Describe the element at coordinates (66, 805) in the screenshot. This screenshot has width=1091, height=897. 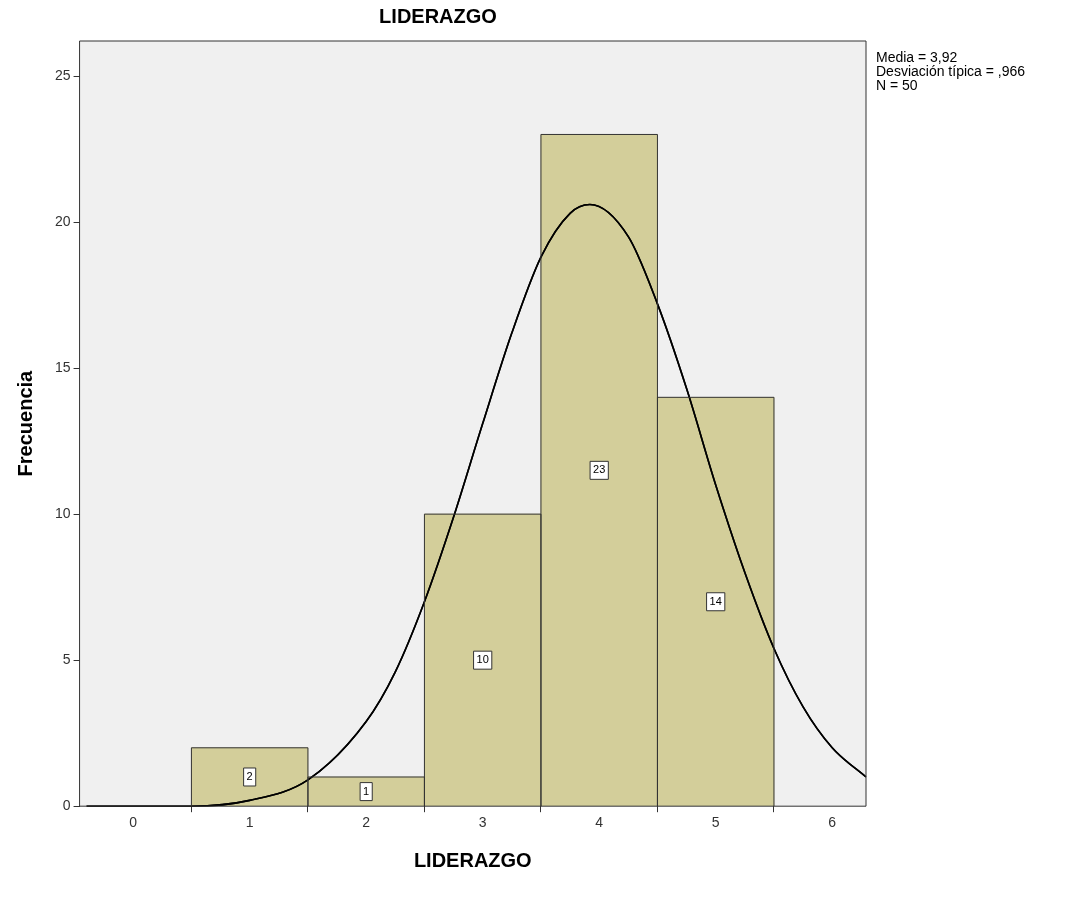
I see `y-tick-label: 0` at that location.